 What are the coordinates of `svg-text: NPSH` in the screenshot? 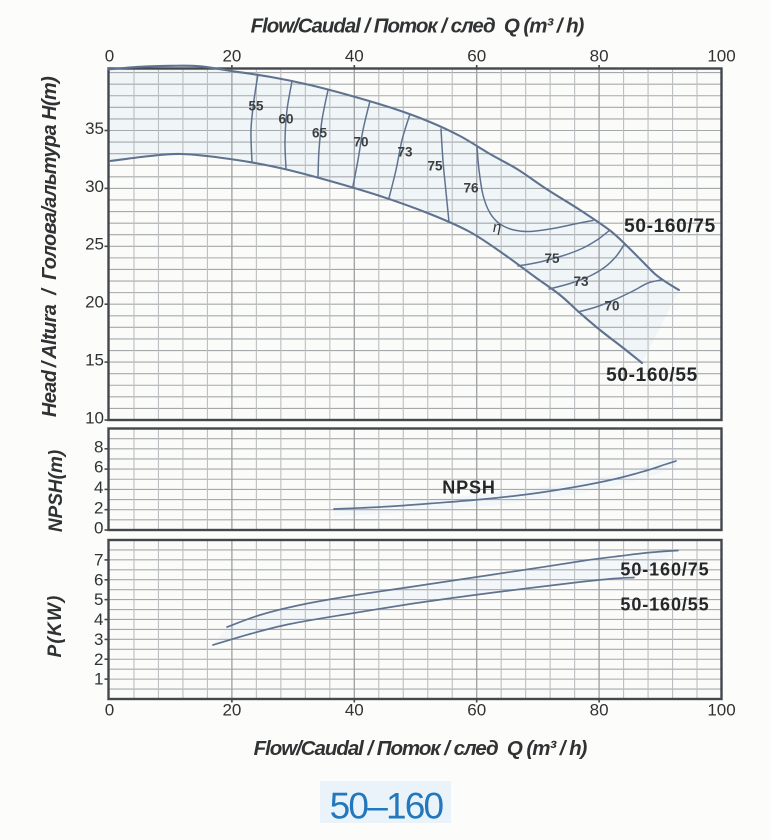 It's located at (469, 488).